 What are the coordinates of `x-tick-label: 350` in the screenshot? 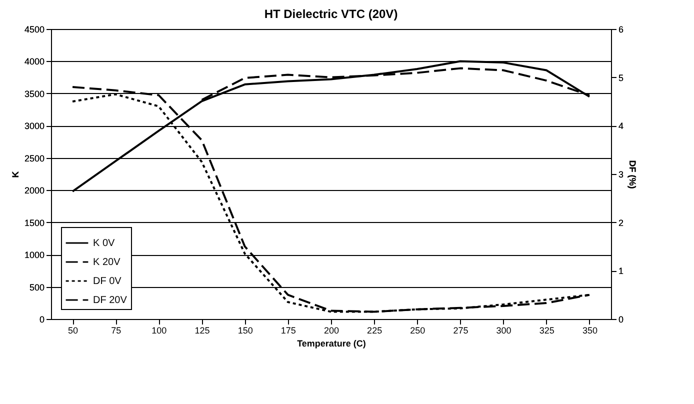 It's located at (590, 331).